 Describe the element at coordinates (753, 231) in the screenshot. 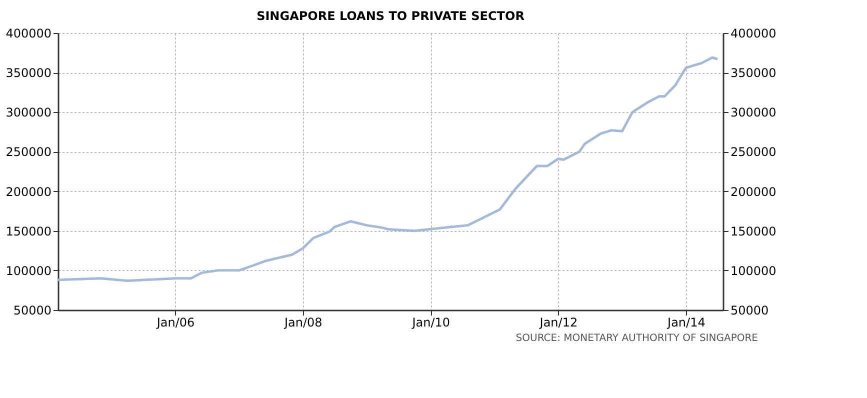

I see `y2-tick-label: 150000` at that location.